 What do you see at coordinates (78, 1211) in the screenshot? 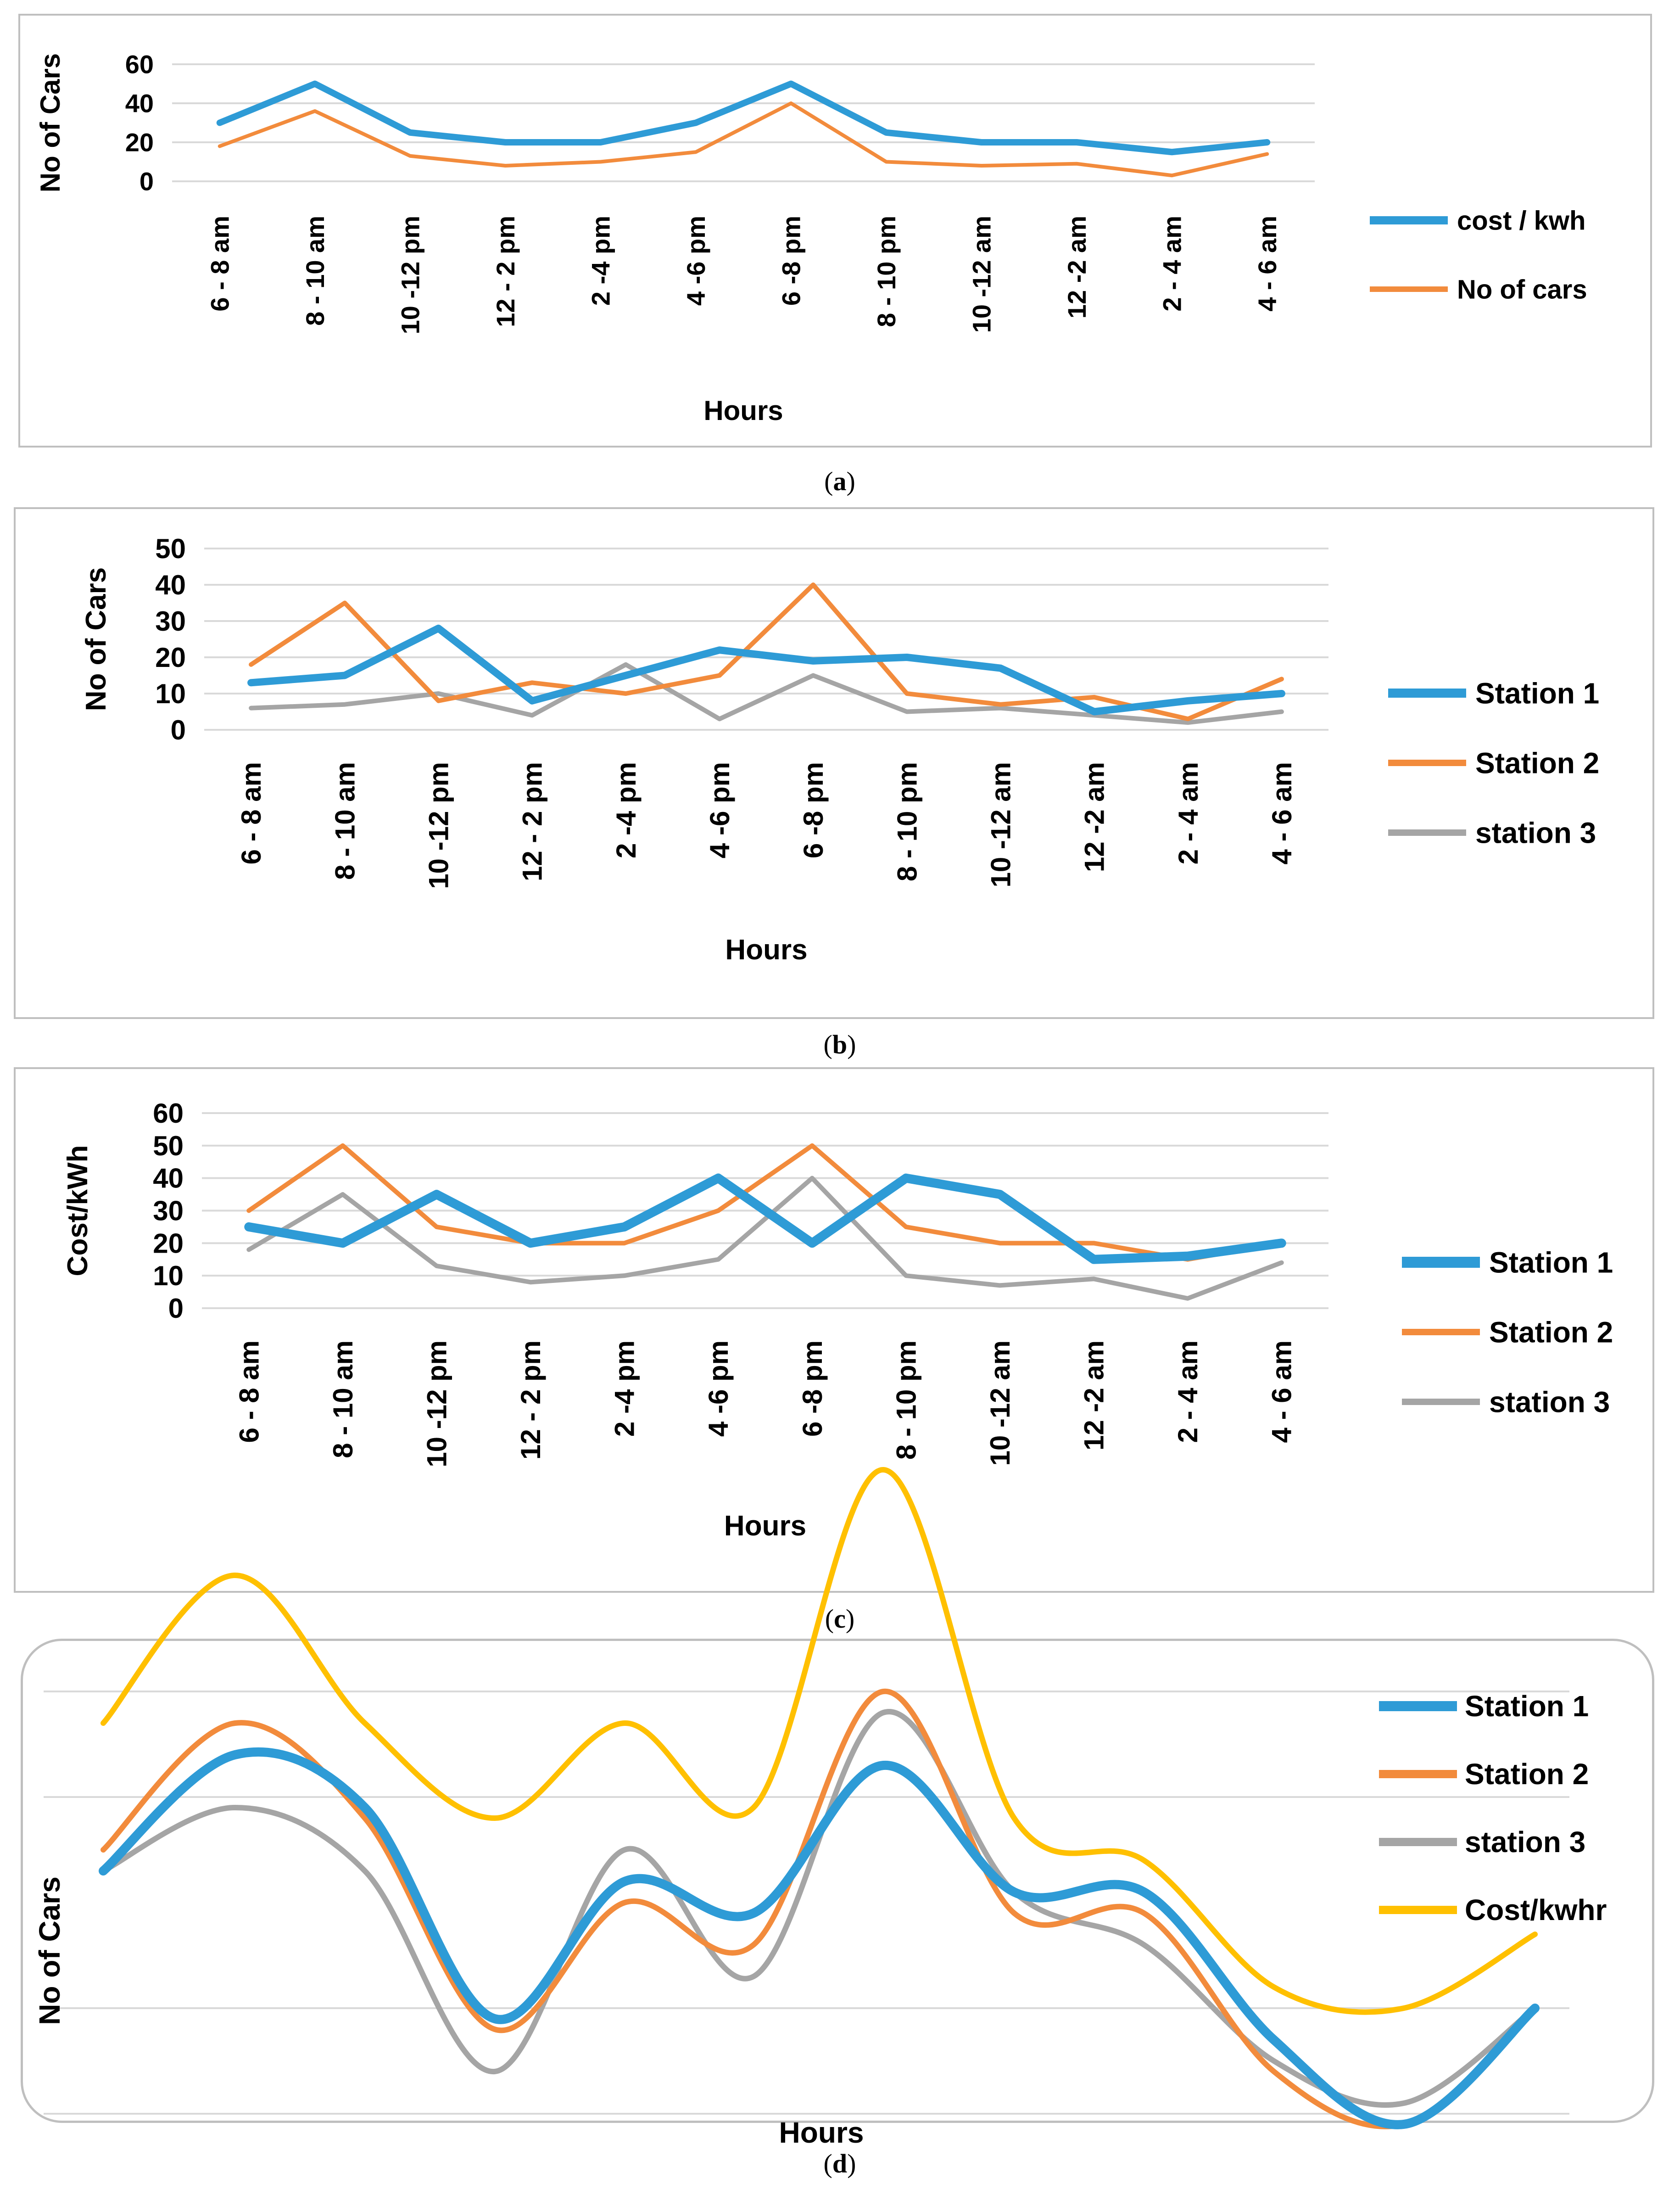
I see `y-axis-label-c: Cost/kWh` at bounding box center [78, 1211].